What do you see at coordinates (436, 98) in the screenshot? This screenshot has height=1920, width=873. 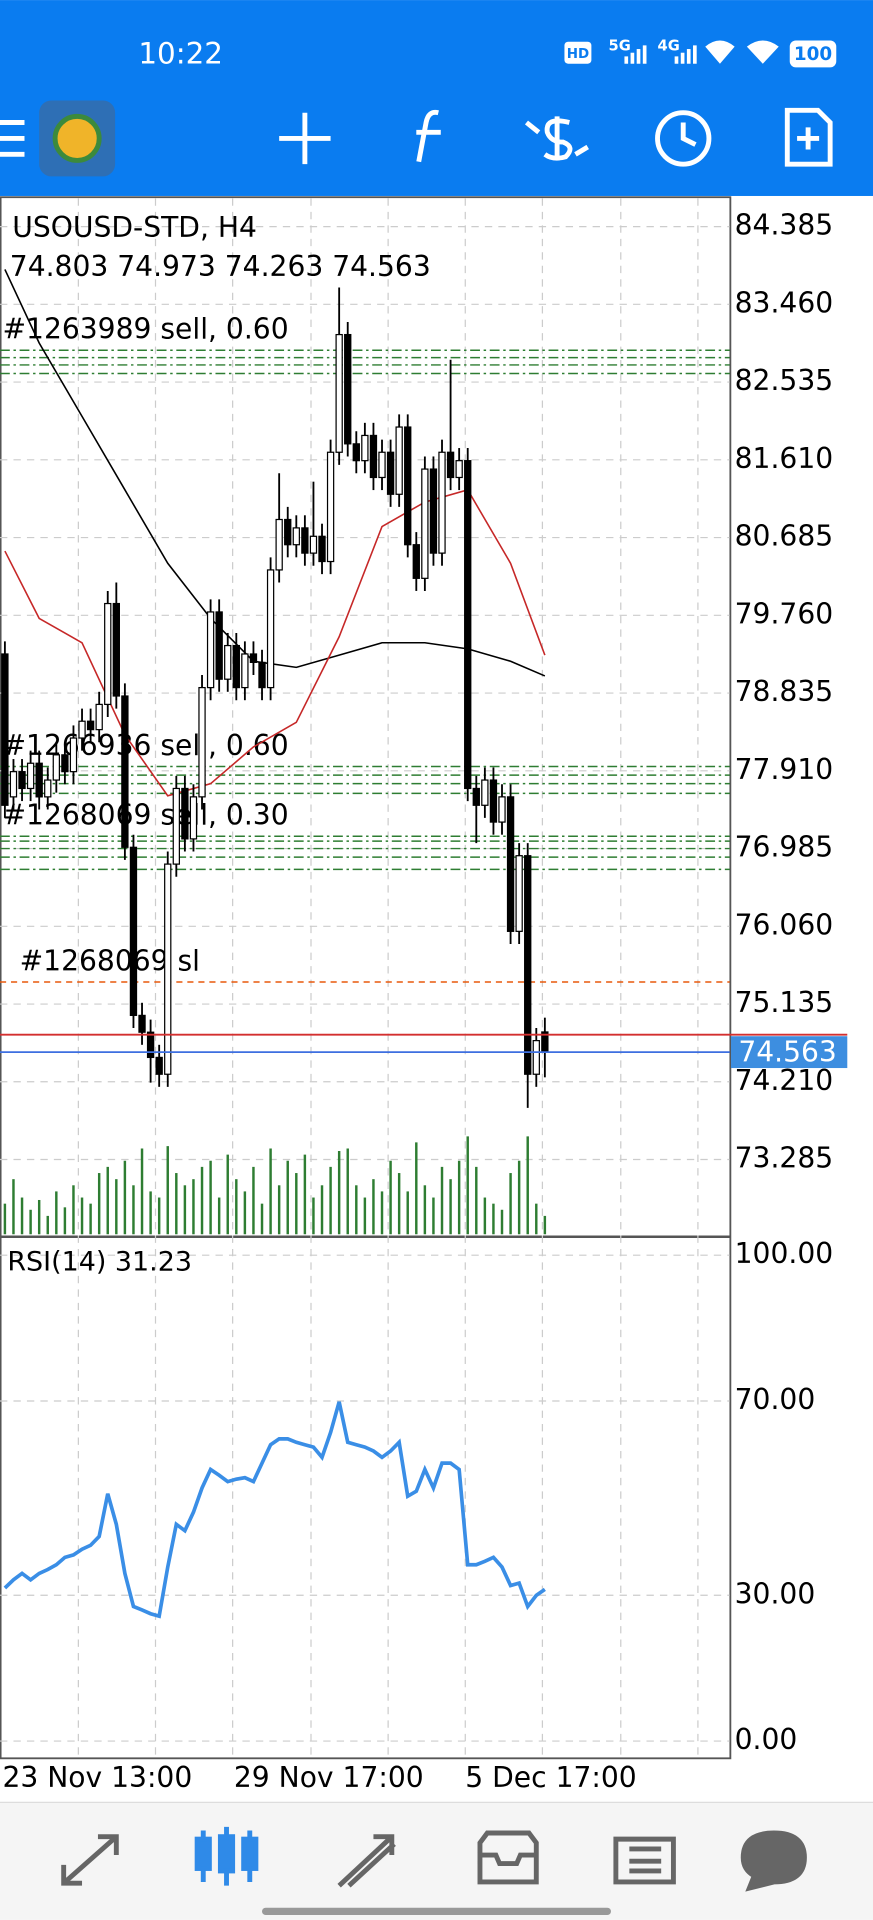 I see `app-bar` at bounding box center [436, 98].